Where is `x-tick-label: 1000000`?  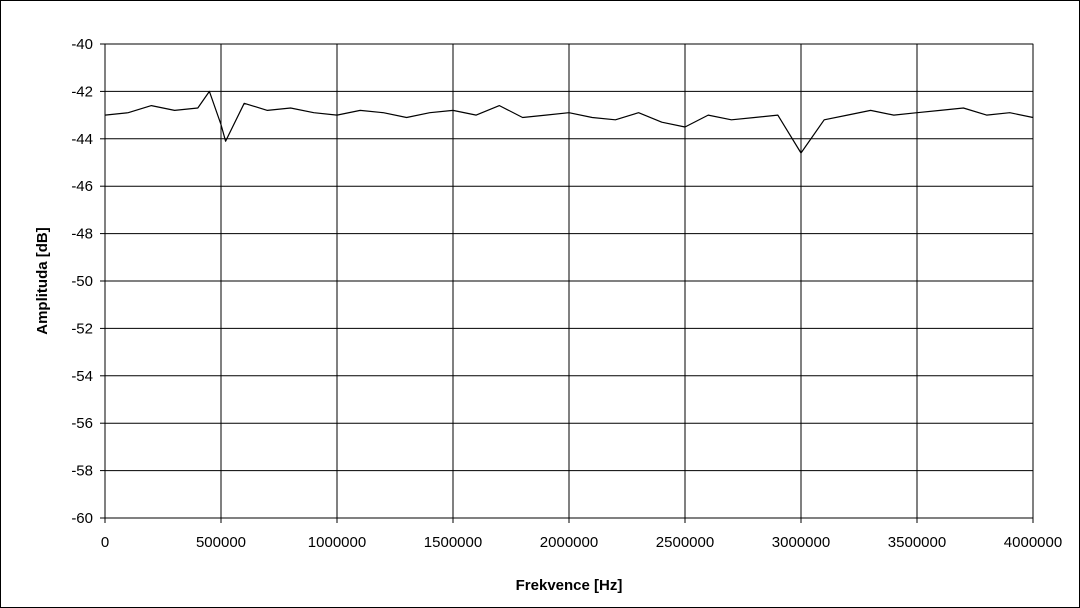 x-tick-label: 1000000 is located at coordinates (337, 542).